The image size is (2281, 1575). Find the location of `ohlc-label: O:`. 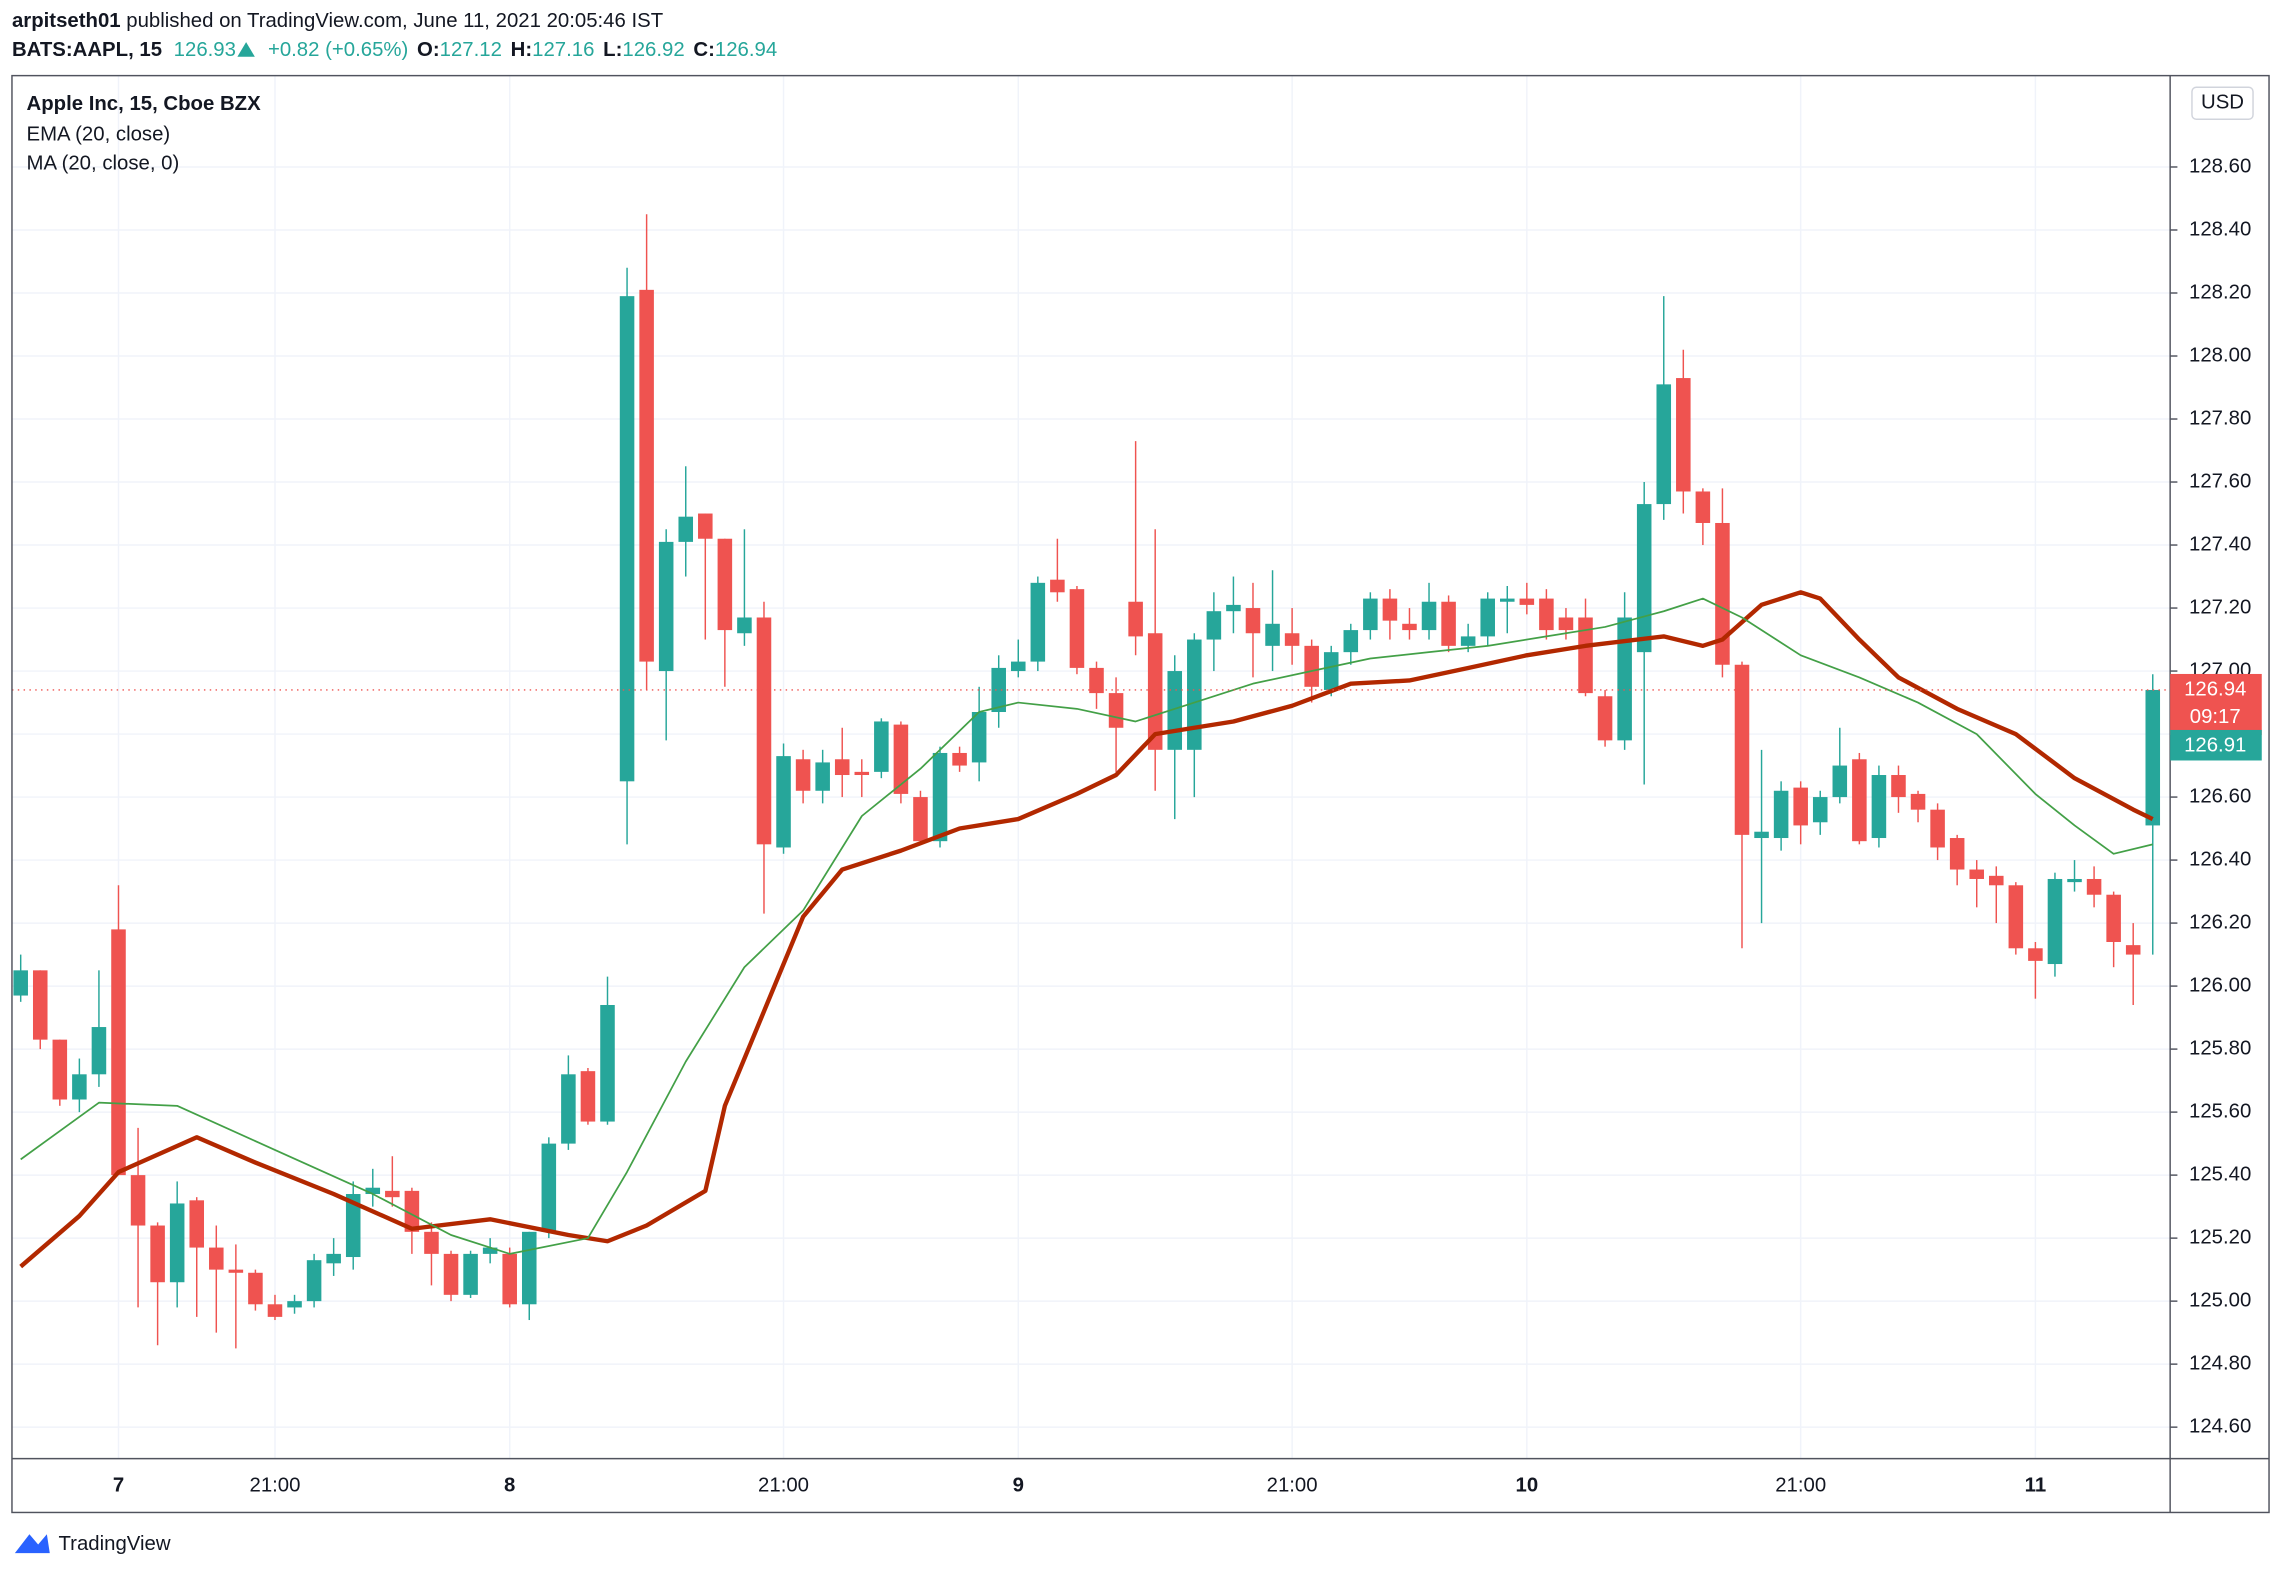

ohlc-label: O: is located at coordinates (428, 50).